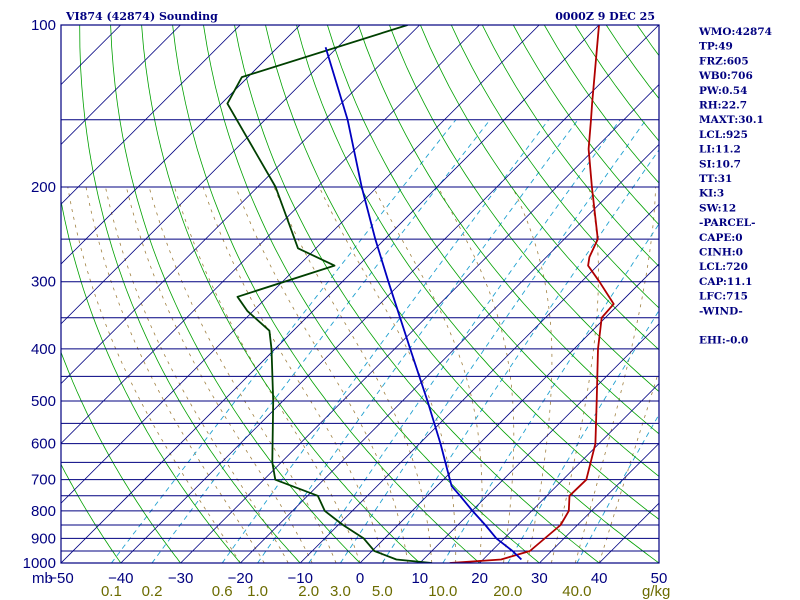 The image size is (800, 600). Describe the element at coordinates (180, 578) in the screenshot. I see `temperature-tick-label: −30` at that location.